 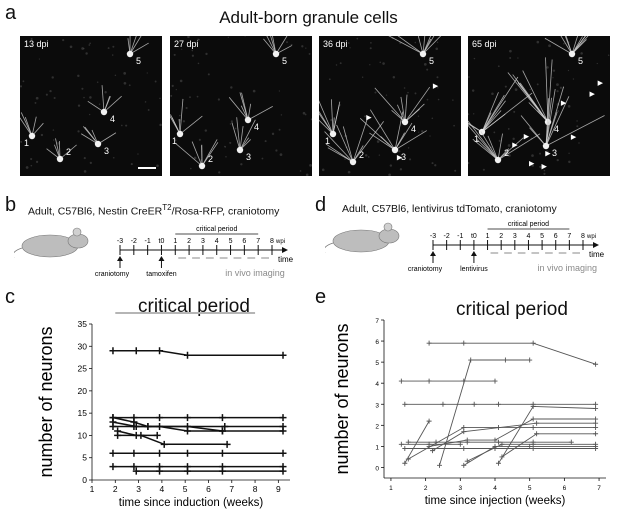 What do you see at coordinates (377, 321) in the screenshot?
I see `y-tick-label: 7` at bounding box center [377, 321].